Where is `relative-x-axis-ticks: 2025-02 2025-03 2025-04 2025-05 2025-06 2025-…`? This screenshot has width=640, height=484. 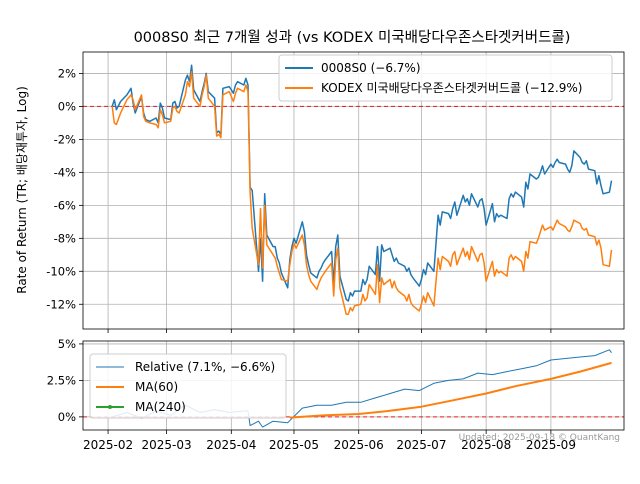
relative-x-axis-ticks: 2025-02 2025-03 2025-04 2025-05 2025-06 2025-… is located at coordinates (329, 441).